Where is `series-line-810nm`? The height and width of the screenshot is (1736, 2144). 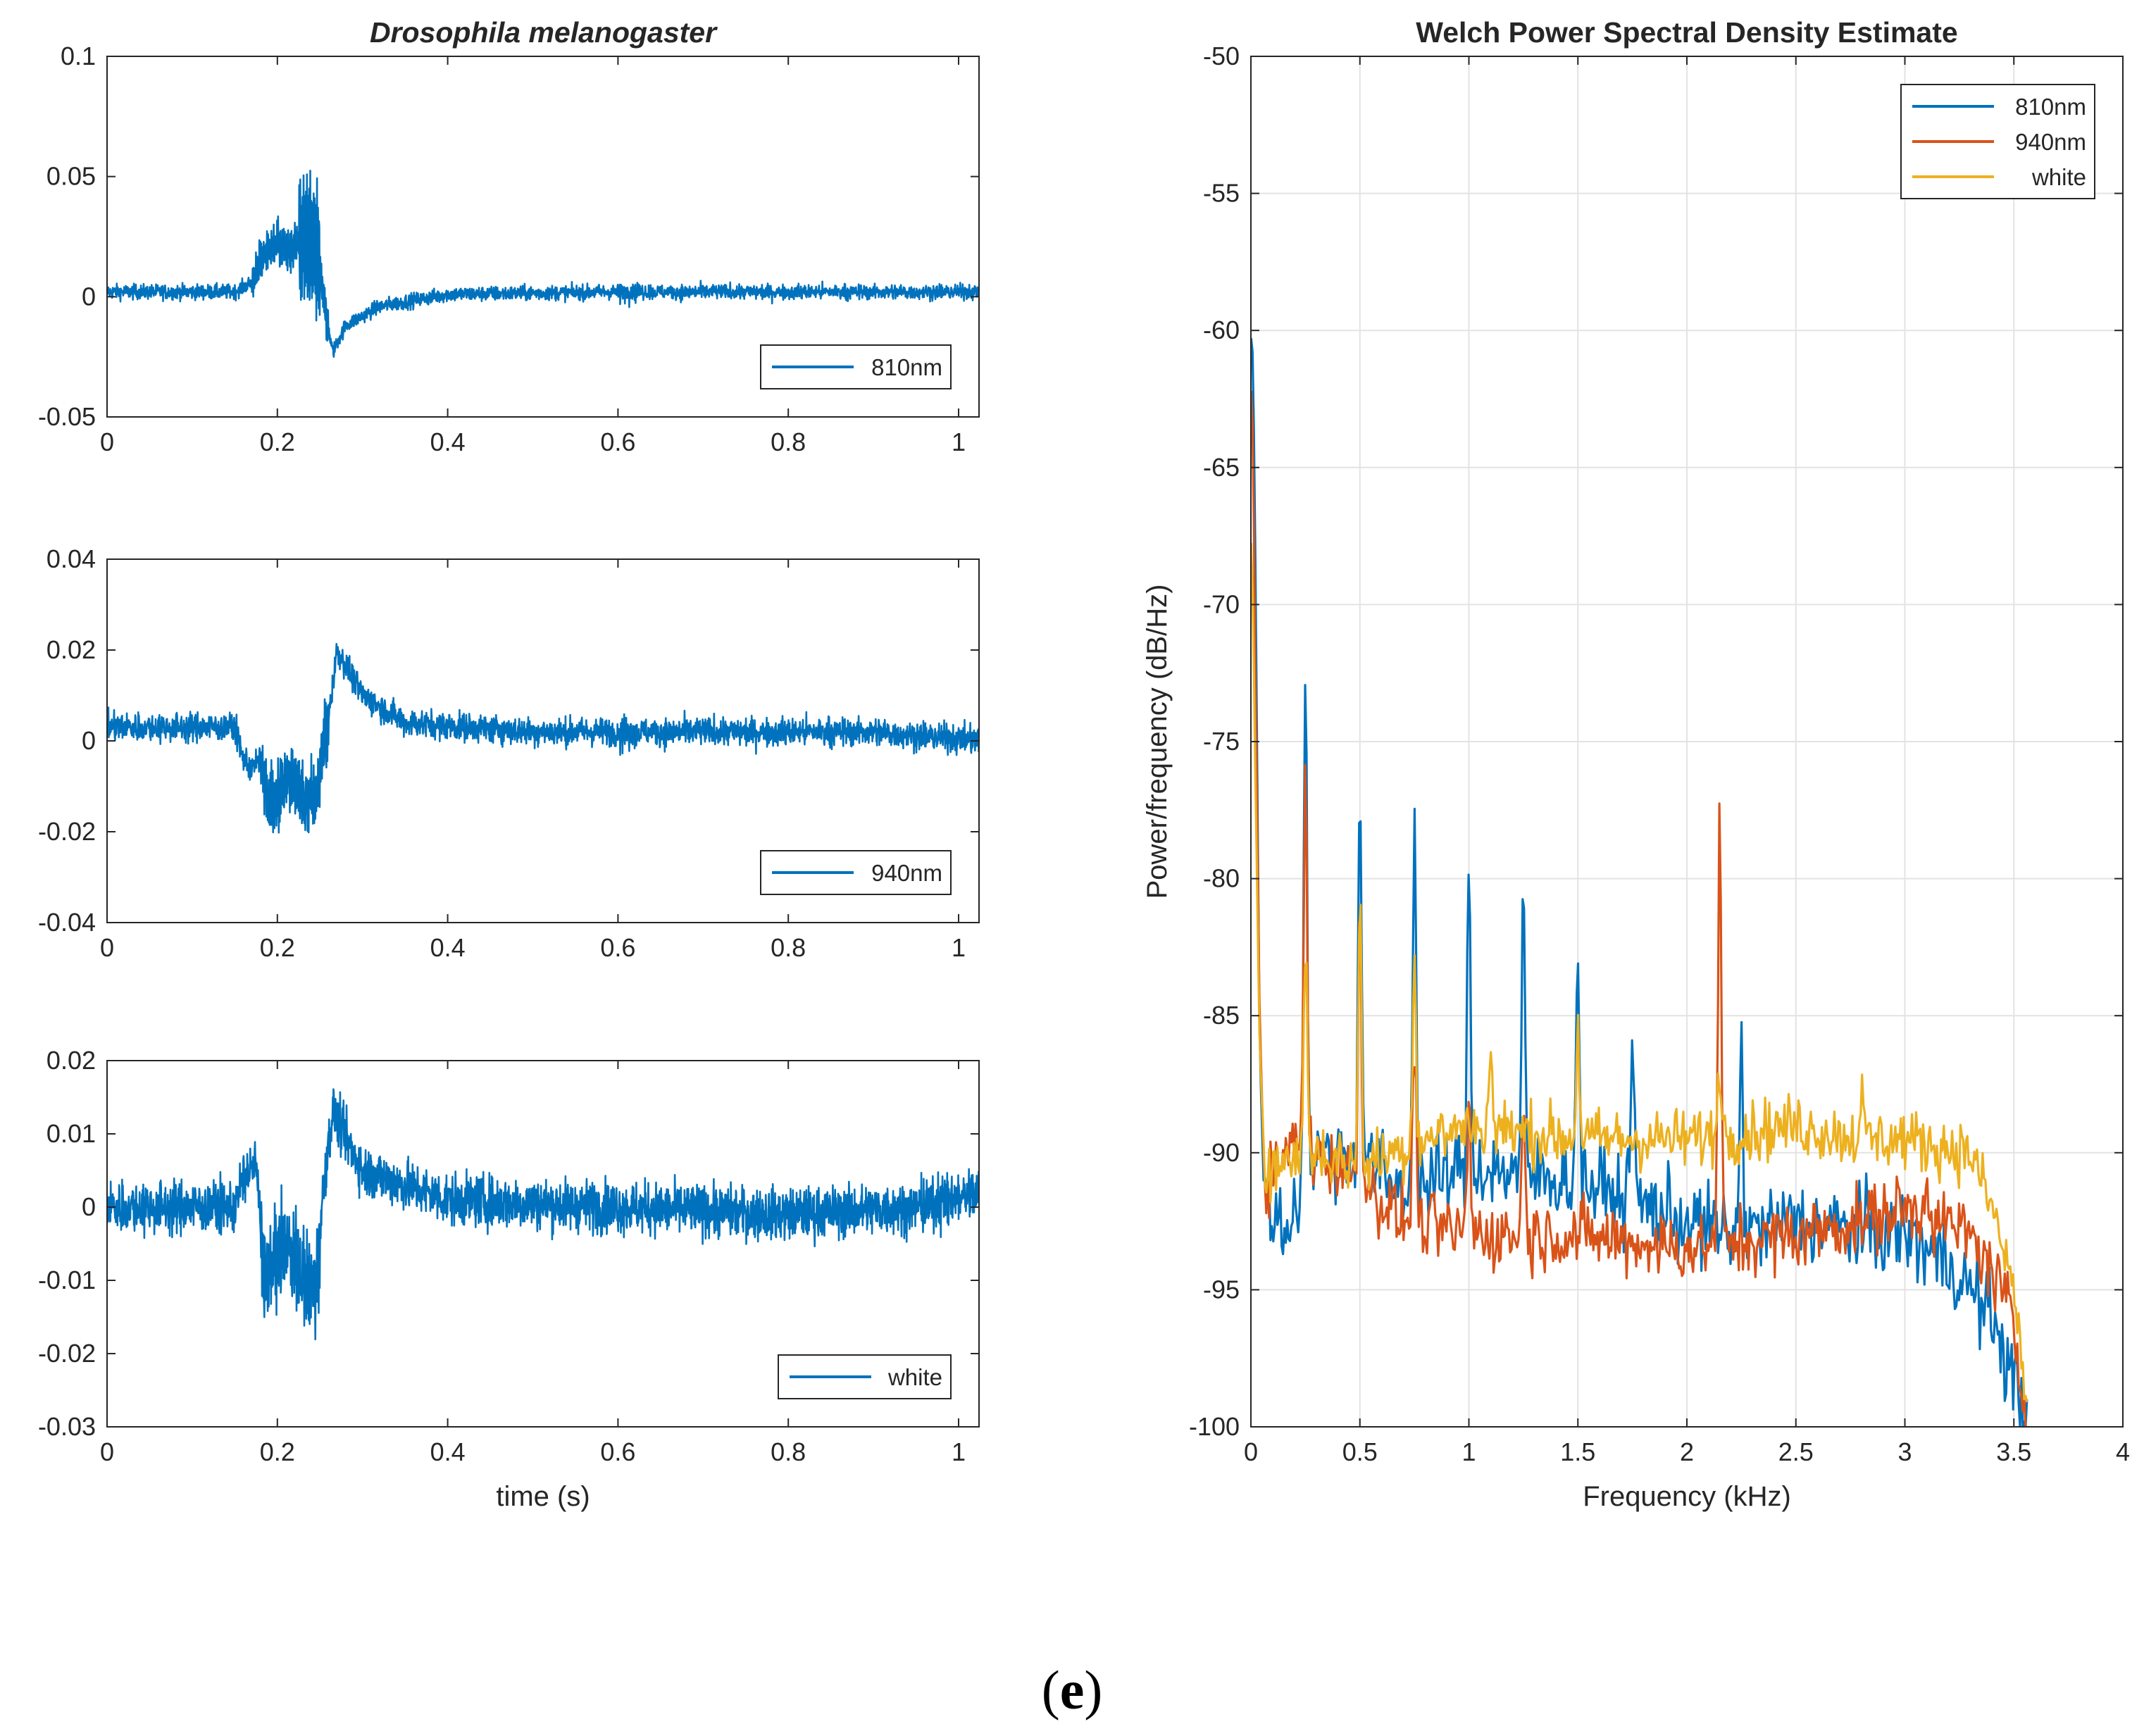
series-line-810nm is located at coordinates (543, 264).